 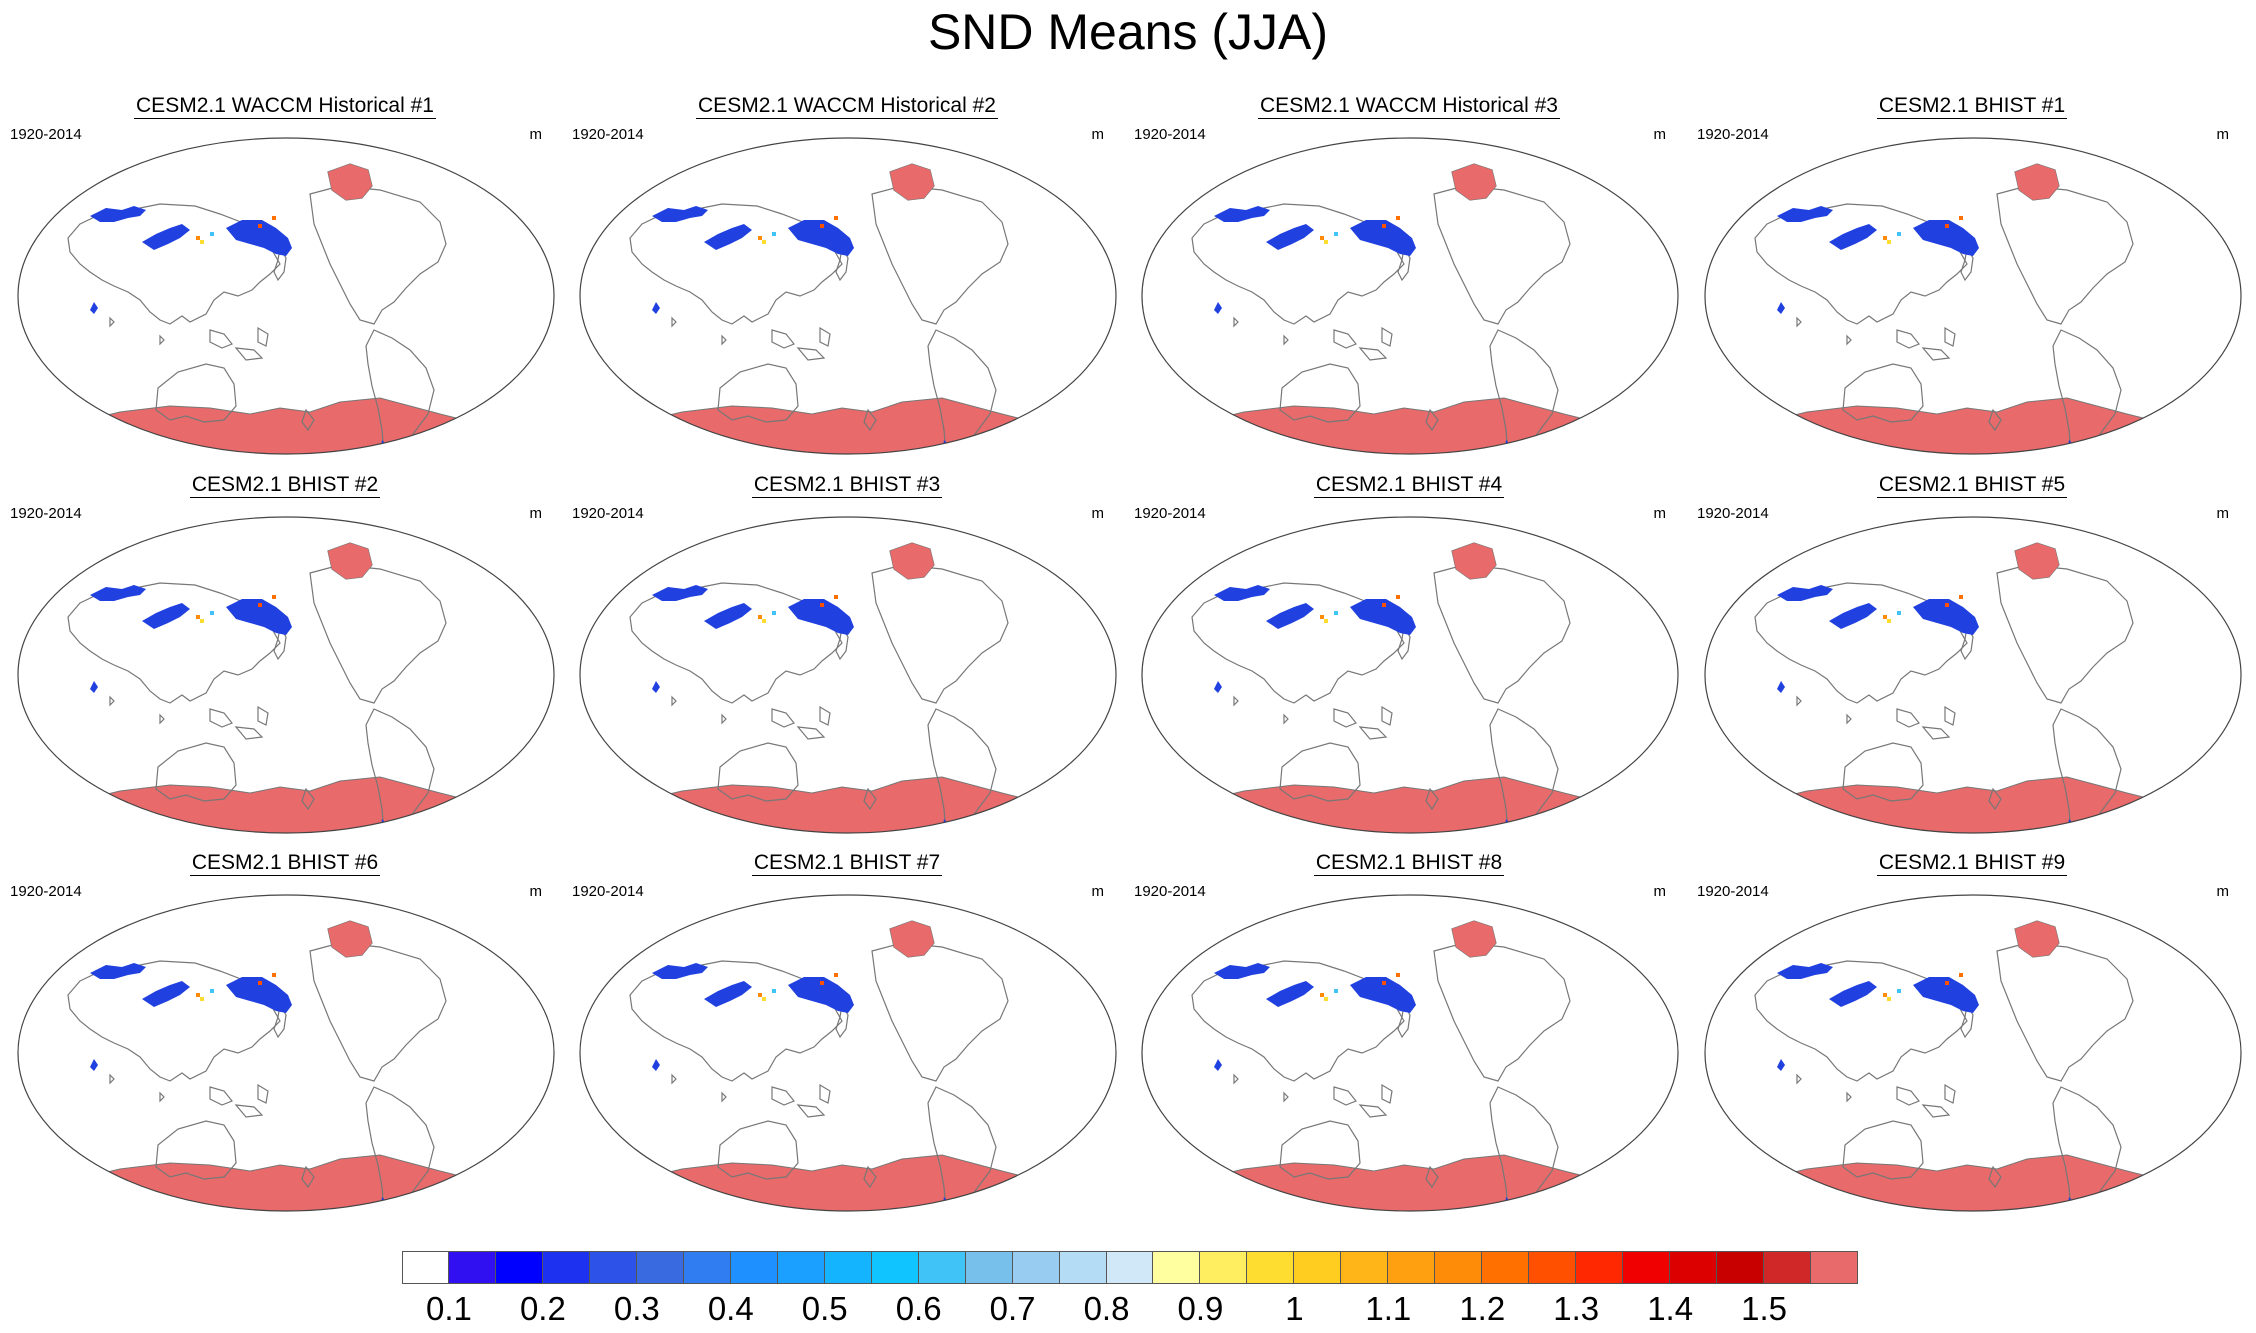 What do you see at coordinates (1972, 106) in the screenshot?
I see `panel-title: CESM2.1 BHIST #1` at bounding box center [1972, 106].